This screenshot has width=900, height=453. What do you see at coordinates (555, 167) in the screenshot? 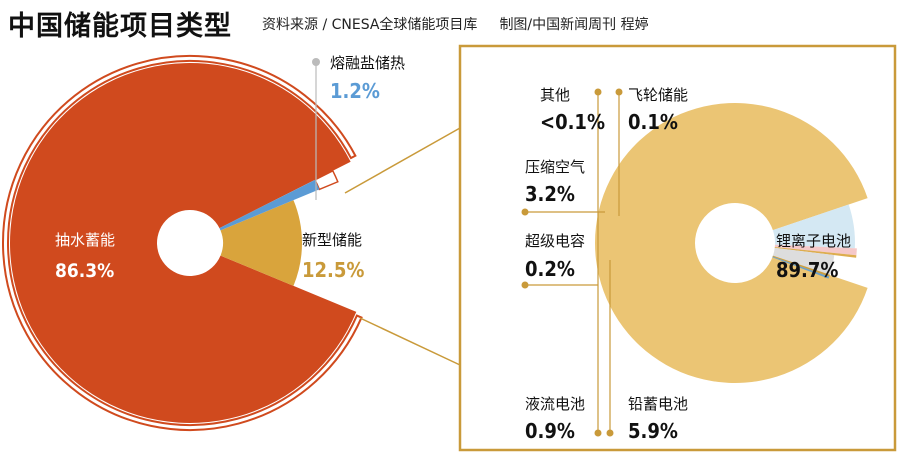
I see `label-compressed-name: 压缩空气` at bounding box center [555, 167].